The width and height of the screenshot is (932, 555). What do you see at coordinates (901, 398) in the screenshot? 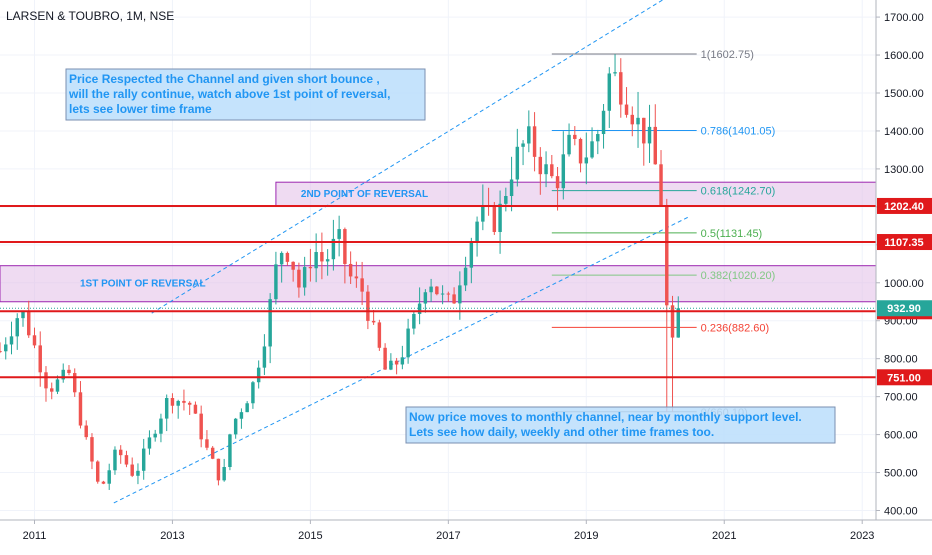
I see `y-tick-label: 700.00` at bounding box center [901, 398].